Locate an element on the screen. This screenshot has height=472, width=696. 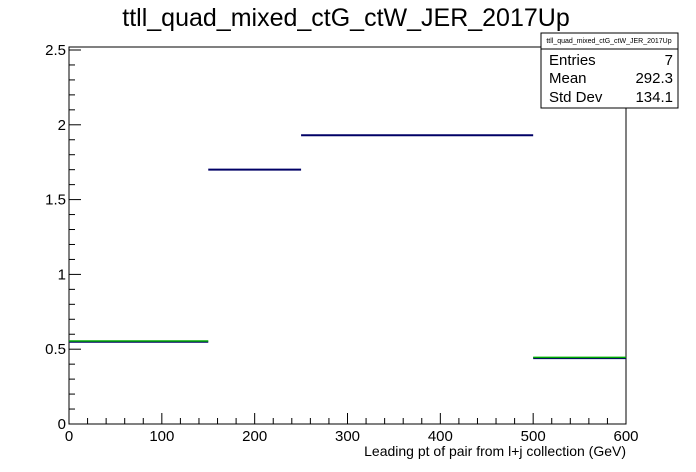
stats-mean-value: 292.3 is located at coordinates (654, 78).